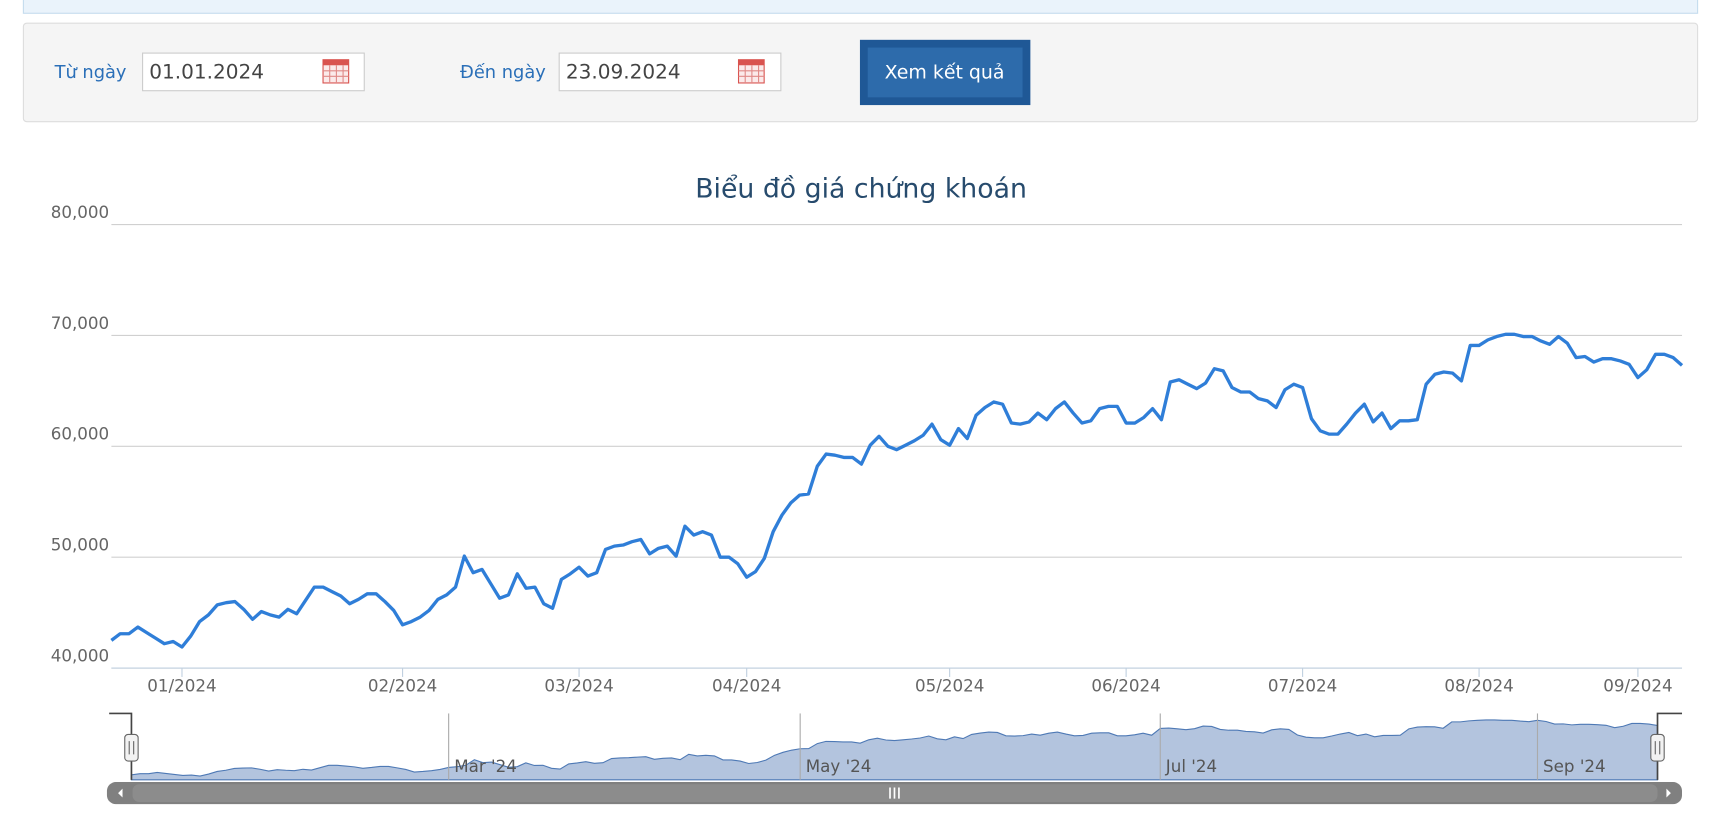  What do you see at coordinates (181, 685) in the screenshot?
I see `x-tick-label: 01/2024` at bounding box center [181, 685].